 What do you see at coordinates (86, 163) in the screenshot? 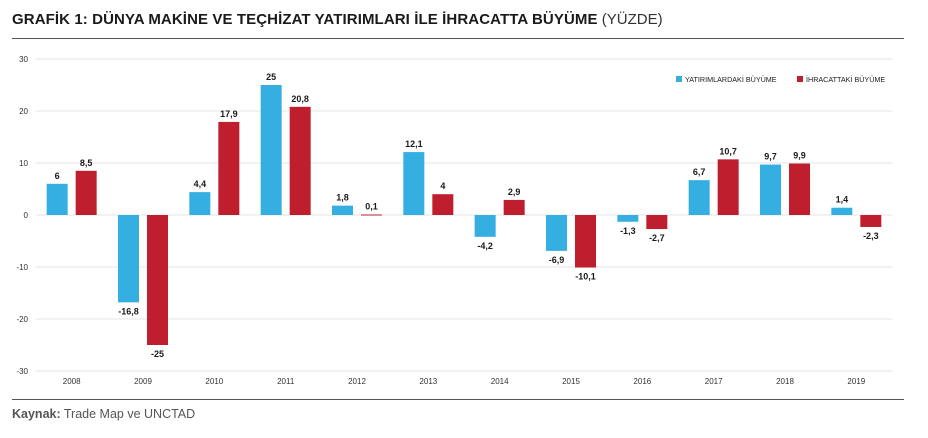
I see `data-label: 8,5` at bounding box center [86, 163].